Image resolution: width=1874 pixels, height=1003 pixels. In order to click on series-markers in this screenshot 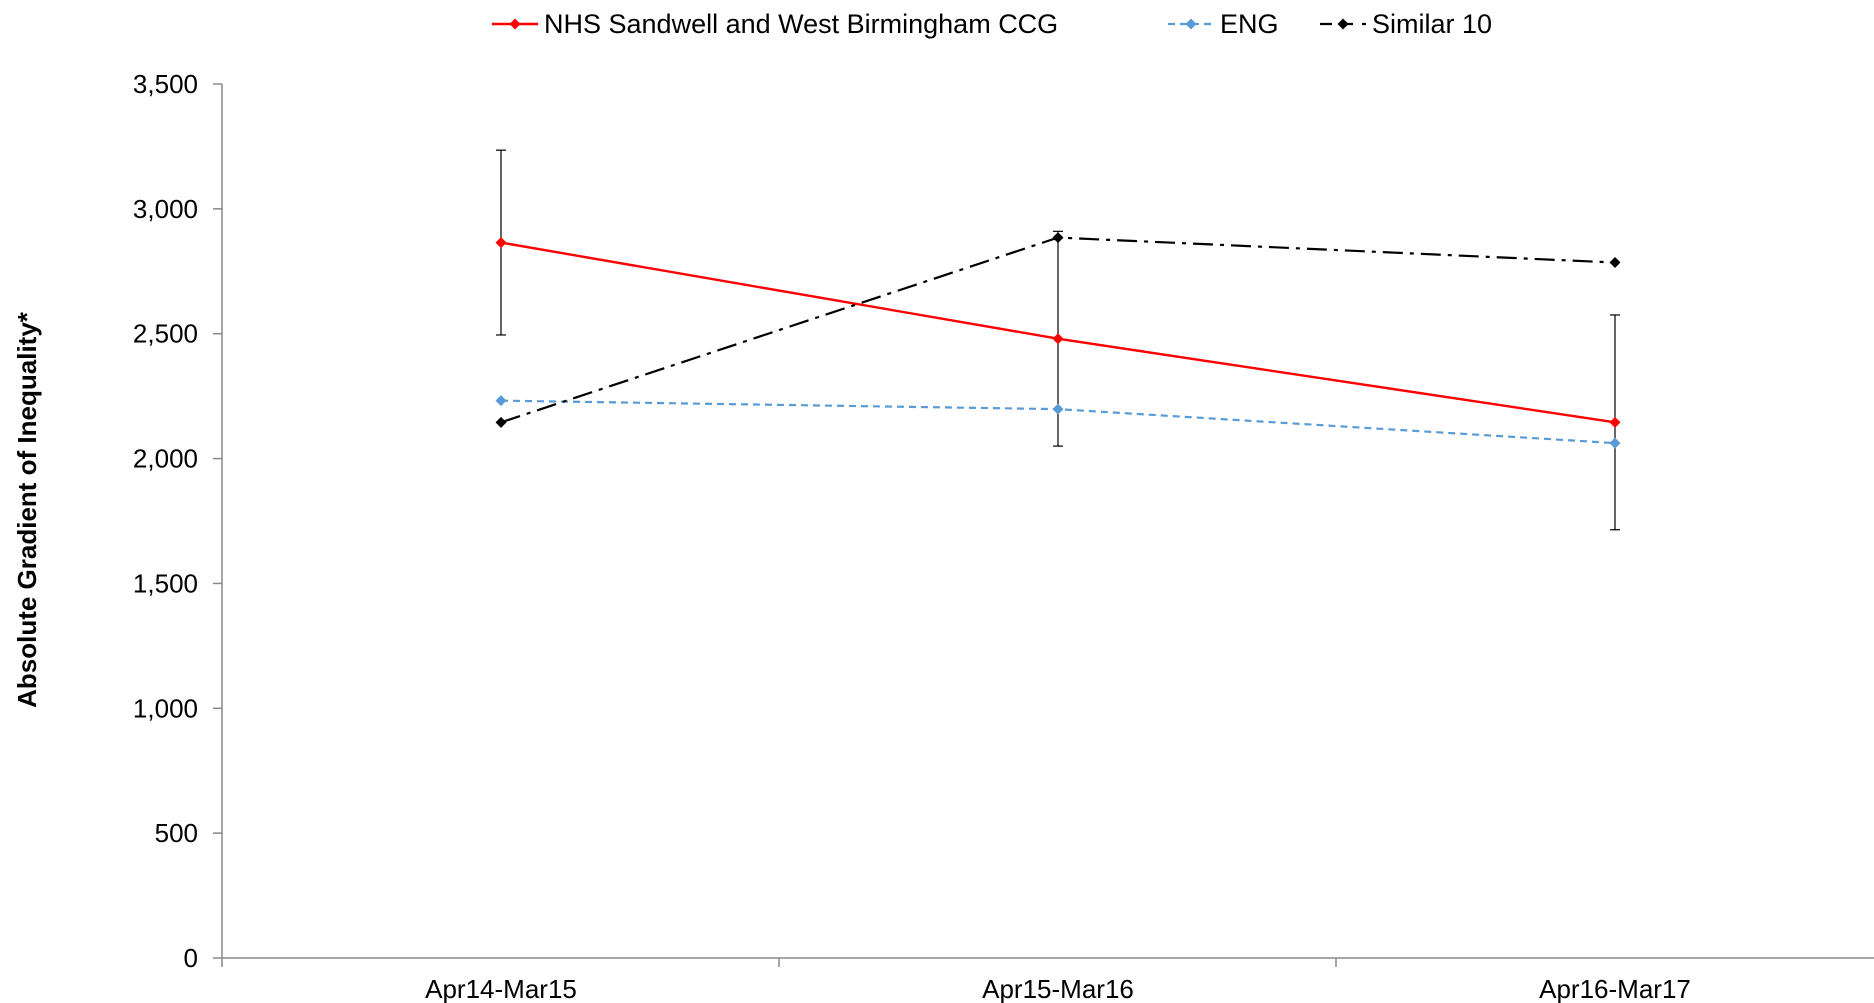, I will do `click(1058, 340)`.